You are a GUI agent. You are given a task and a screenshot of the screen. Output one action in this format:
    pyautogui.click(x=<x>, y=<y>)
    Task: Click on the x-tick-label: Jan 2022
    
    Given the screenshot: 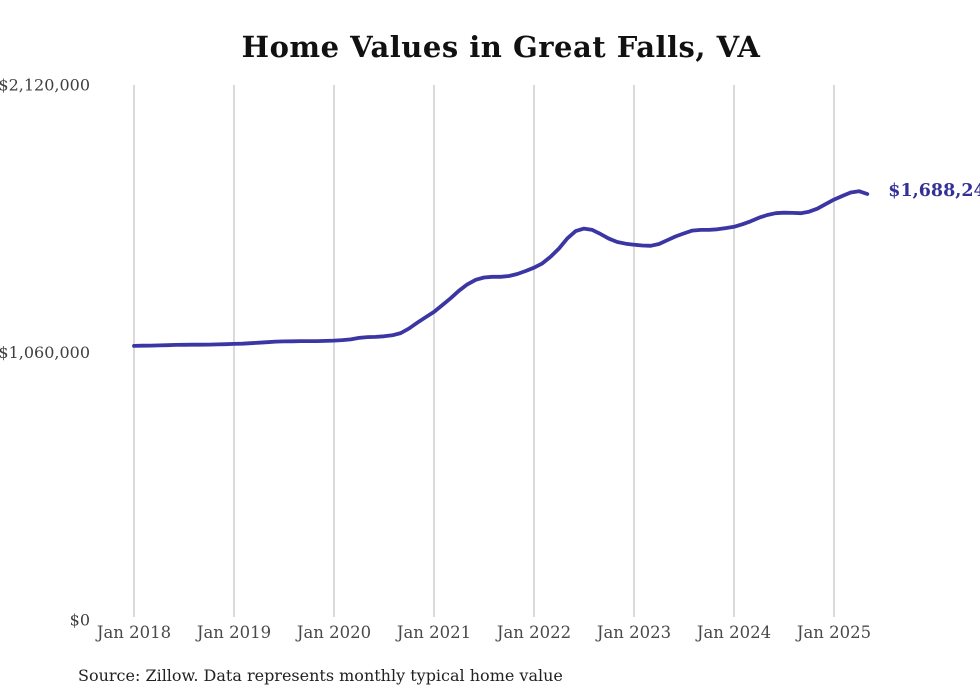 What is the action you would take?
    pyautogui.click(x=533, y=632)
    